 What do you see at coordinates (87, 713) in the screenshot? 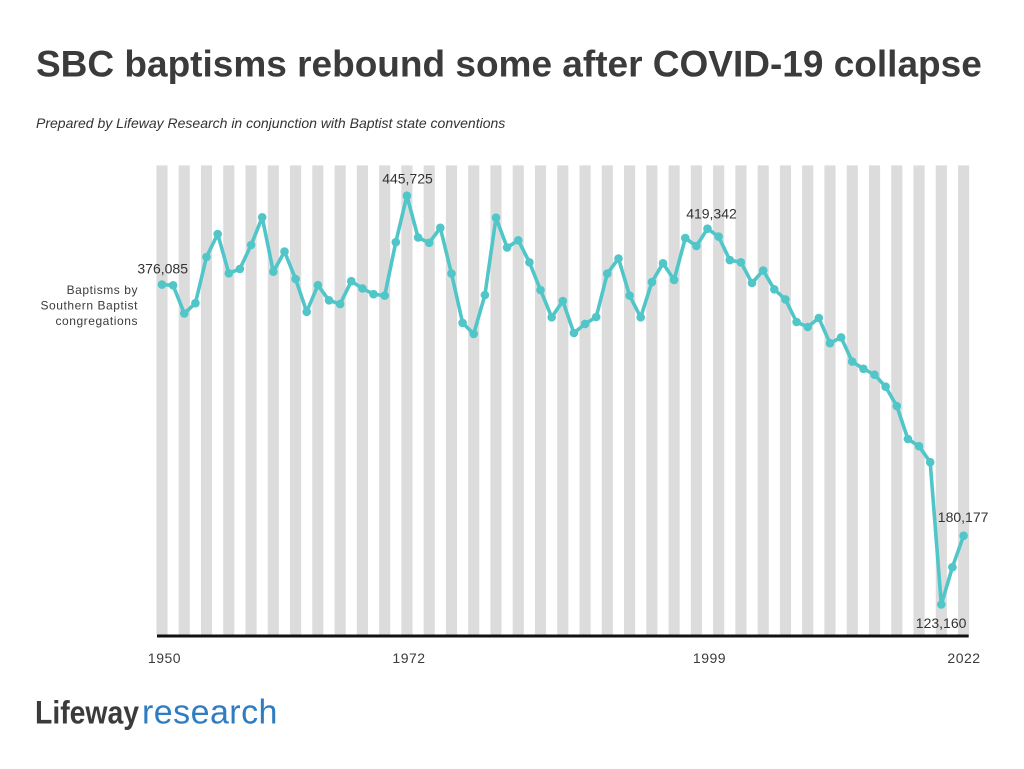
I see `svg-text: Lifeway` at bounding box center [87, 713].